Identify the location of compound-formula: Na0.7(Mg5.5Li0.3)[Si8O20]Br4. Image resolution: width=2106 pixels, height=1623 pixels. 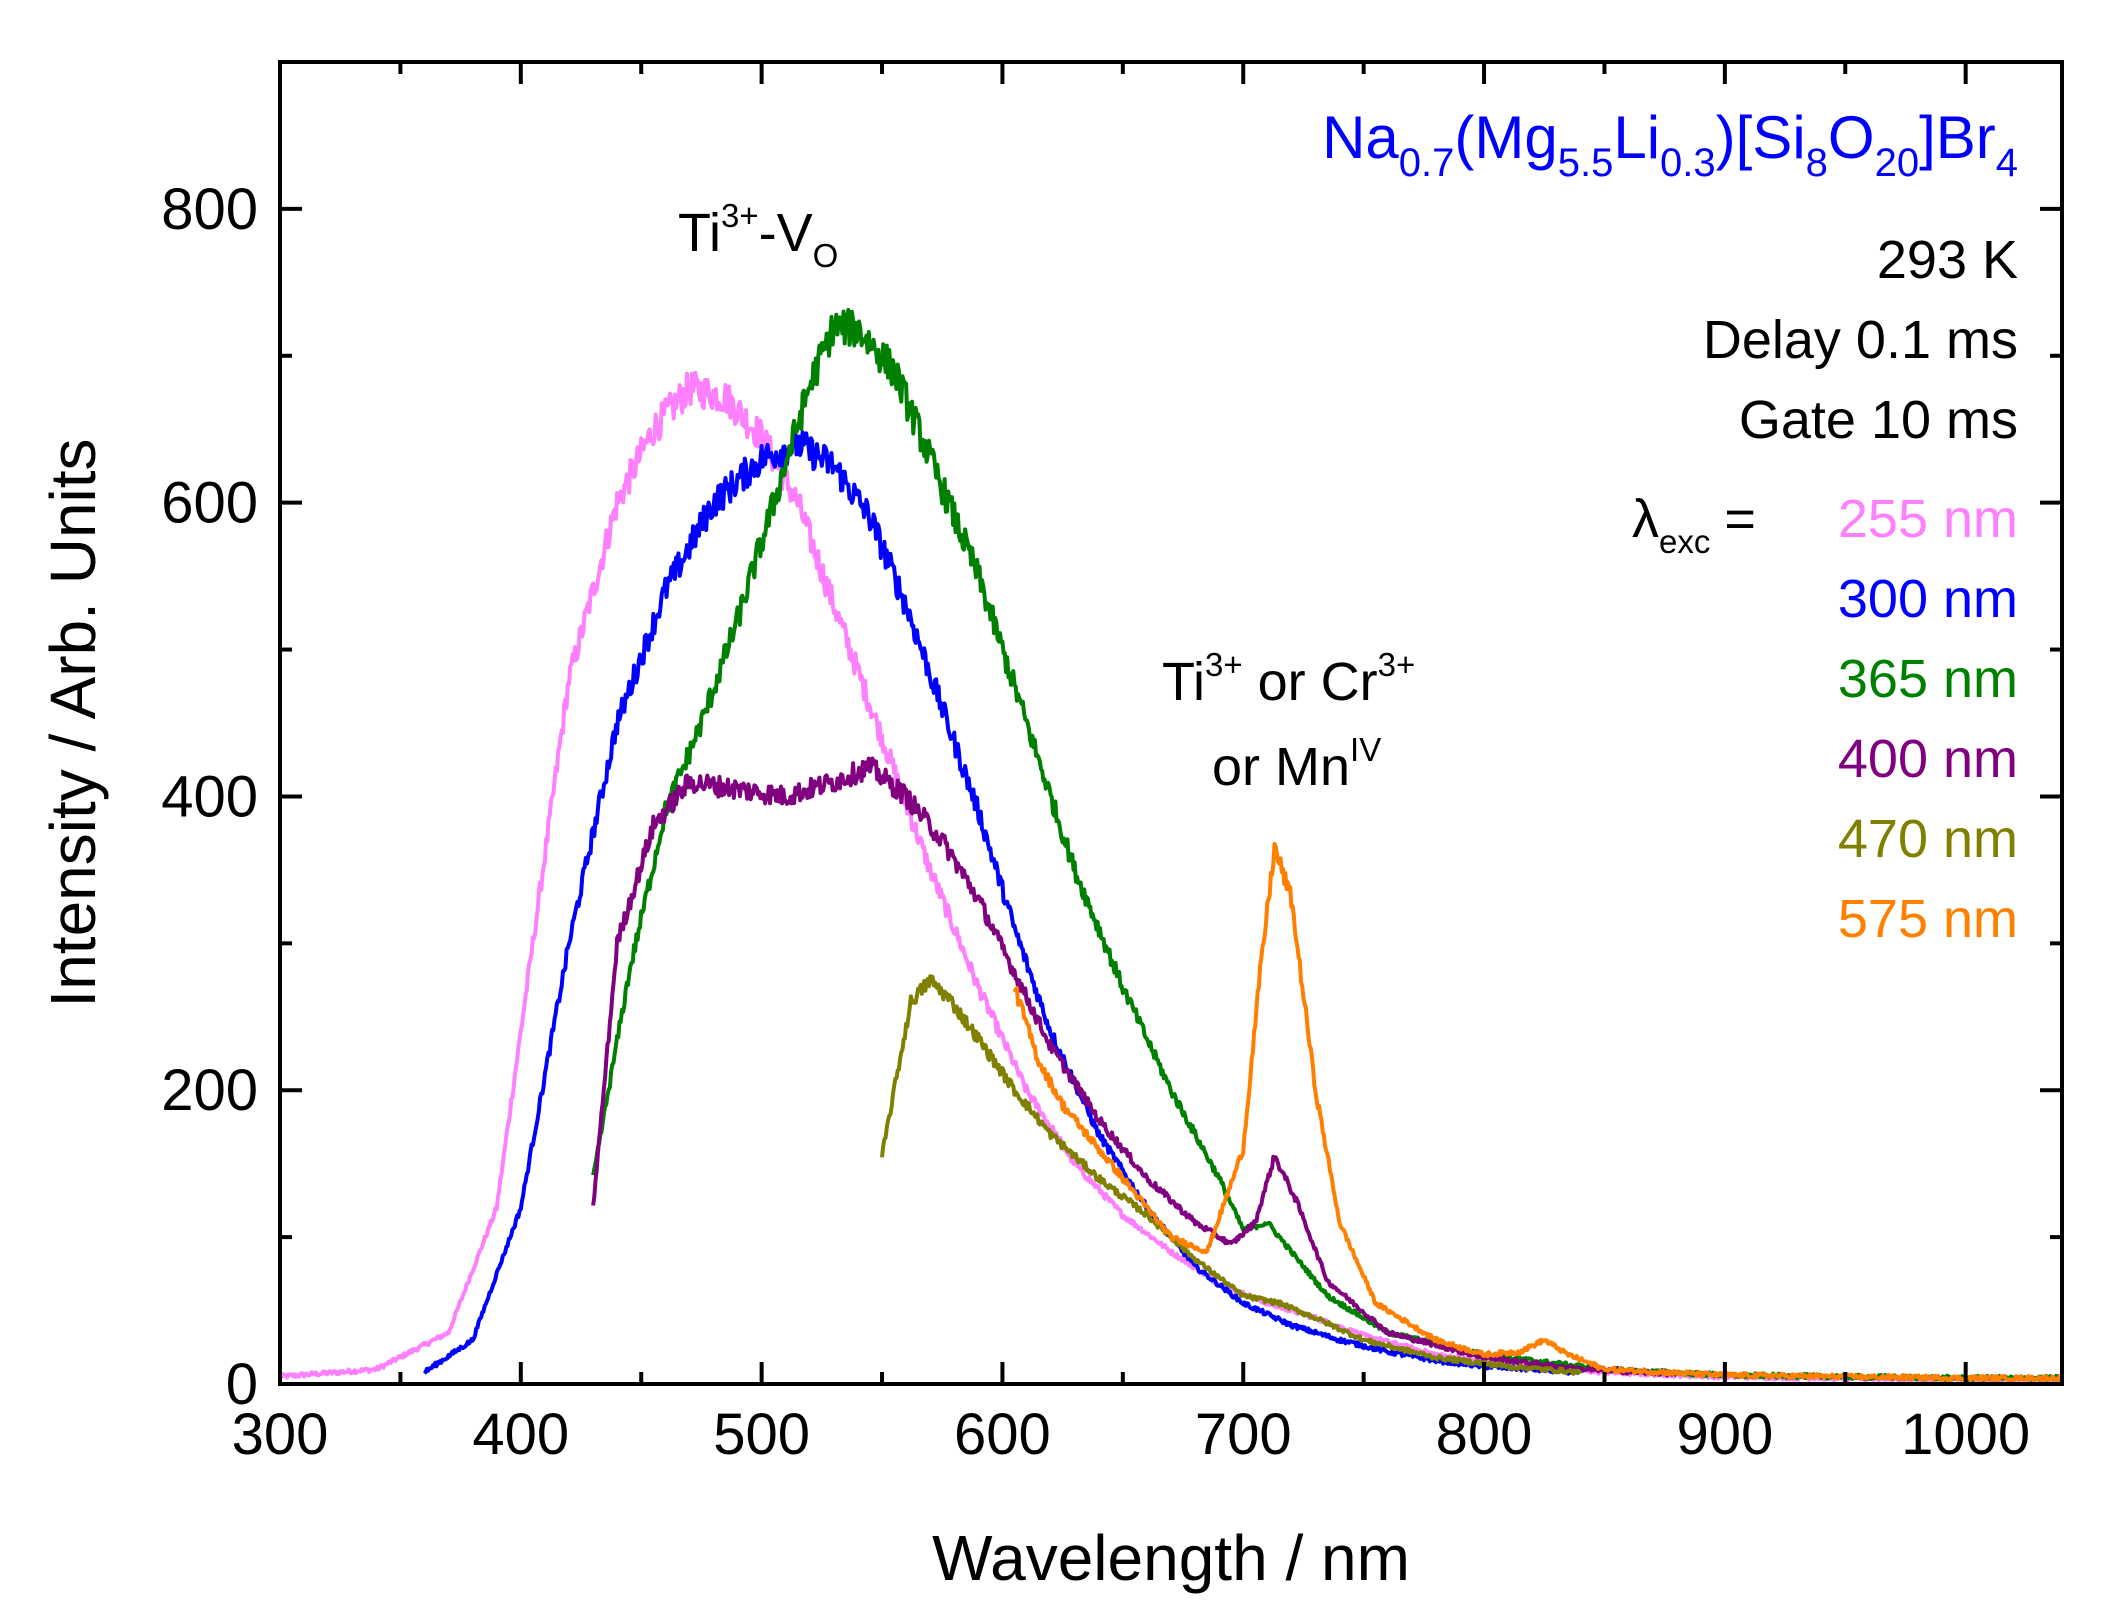
(1670, 144).